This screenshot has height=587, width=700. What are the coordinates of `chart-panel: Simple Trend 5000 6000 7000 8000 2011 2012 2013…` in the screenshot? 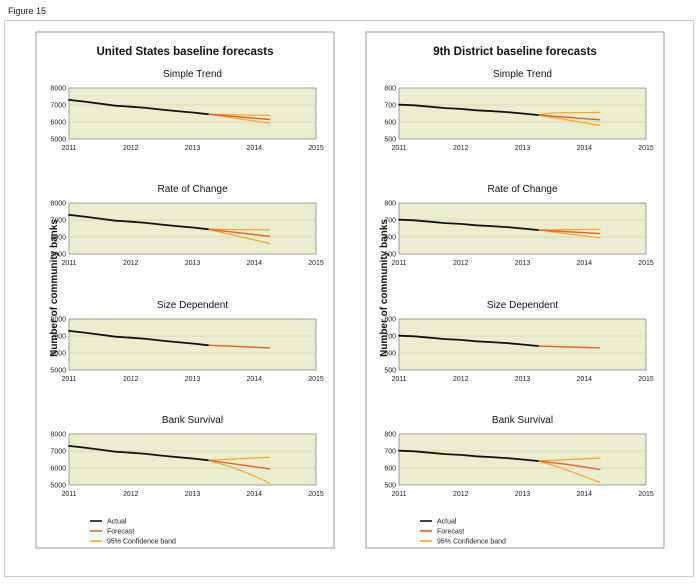 It's located at (186, 110).